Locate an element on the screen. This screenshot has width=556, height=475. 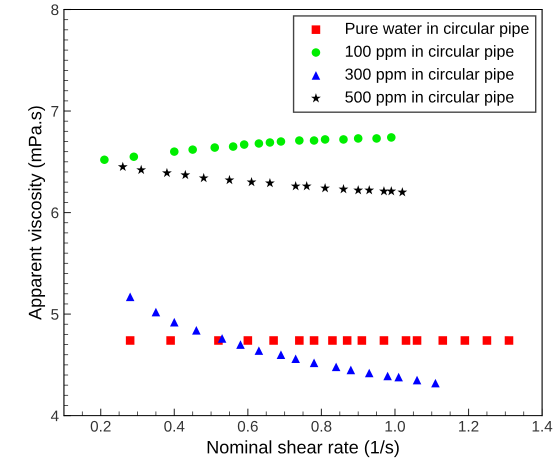
x-tick-label: 0.8 is located at coordinates (321, 426).